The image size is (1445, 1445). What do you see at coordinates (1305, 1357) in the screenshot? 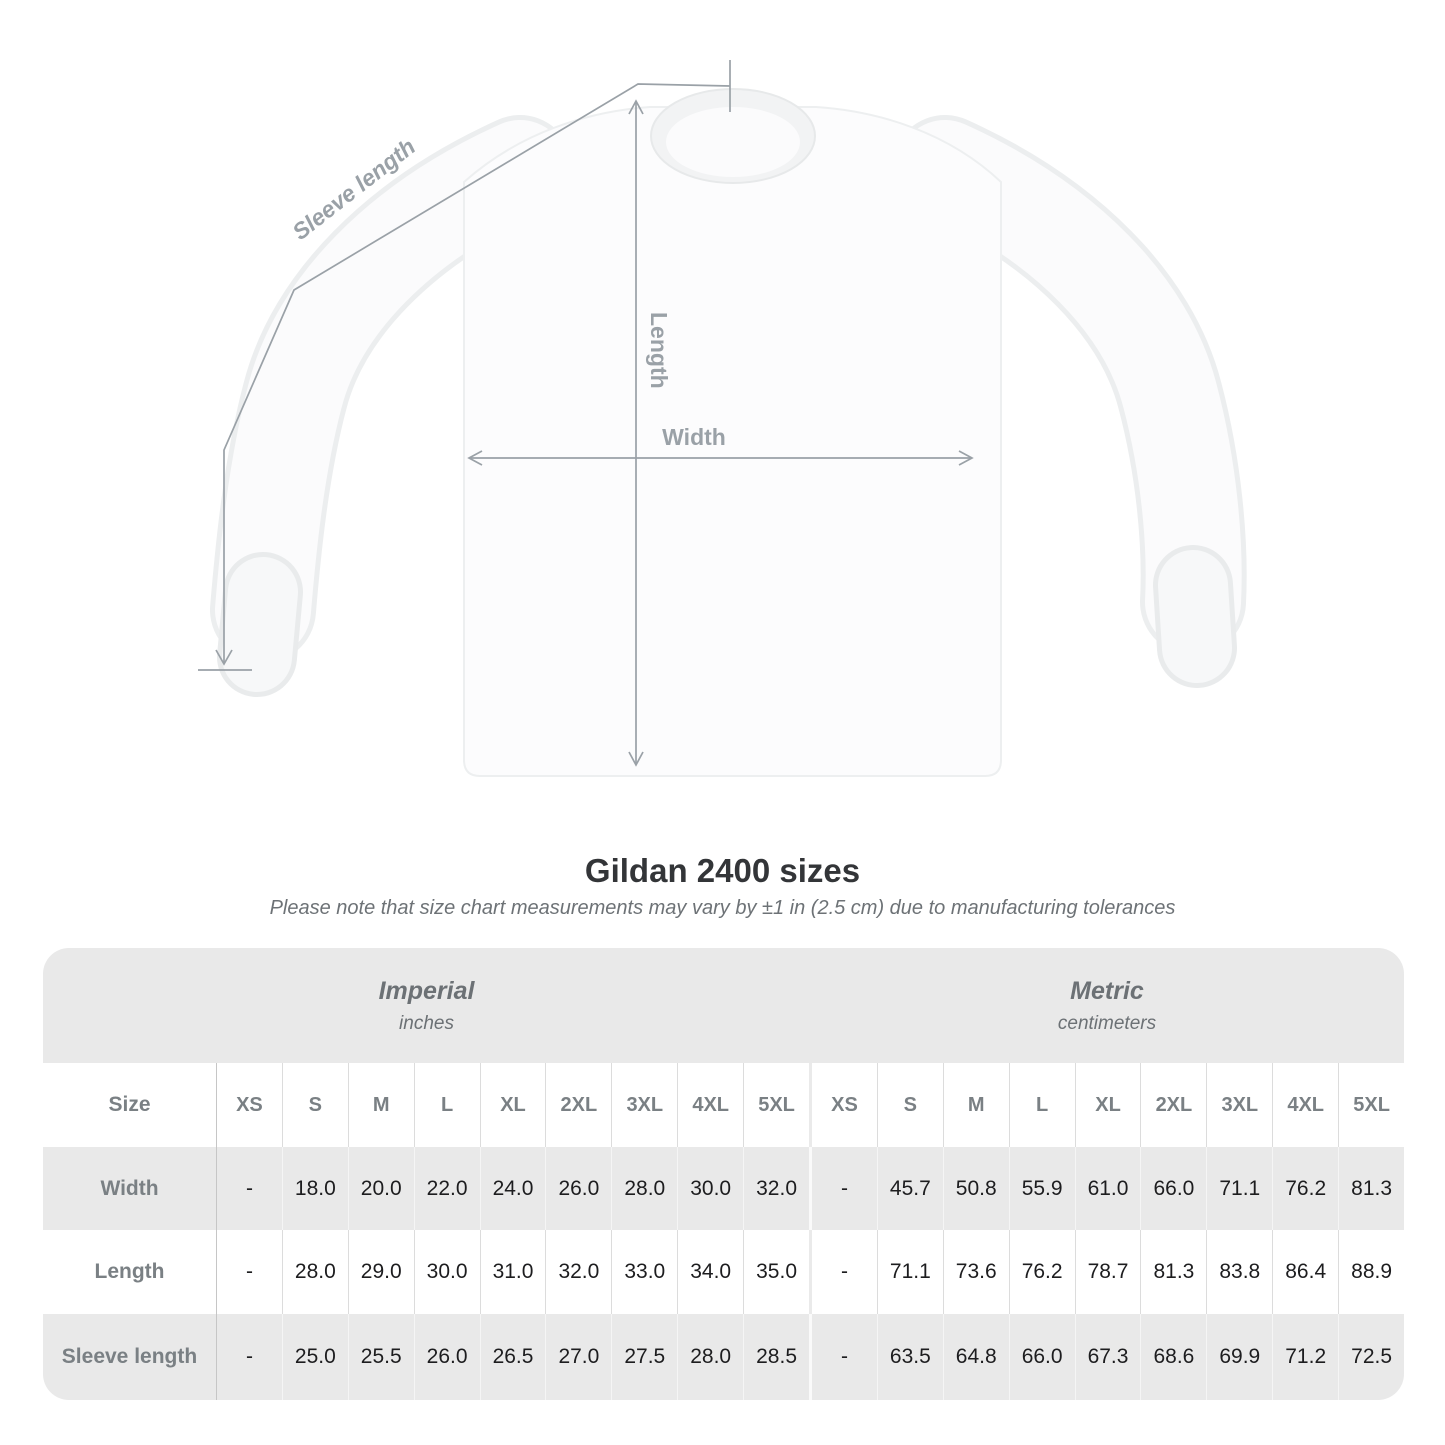
I see `value-cell: 71.2` at bounding box center [1305, 1357].